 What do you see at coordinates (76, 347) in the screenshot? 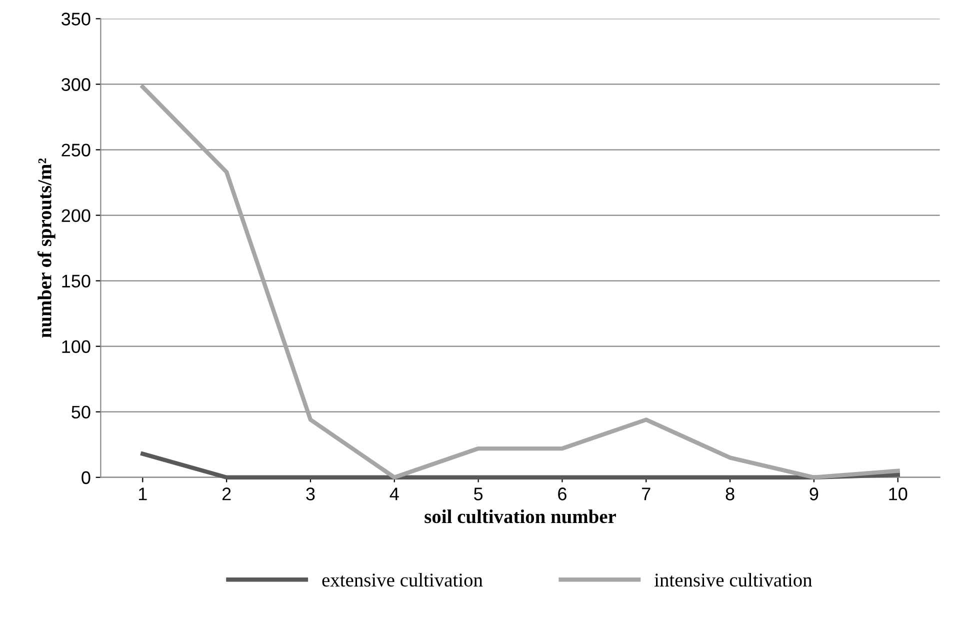
I see `y-tick-label: 100` at bounding box center [76, 347].